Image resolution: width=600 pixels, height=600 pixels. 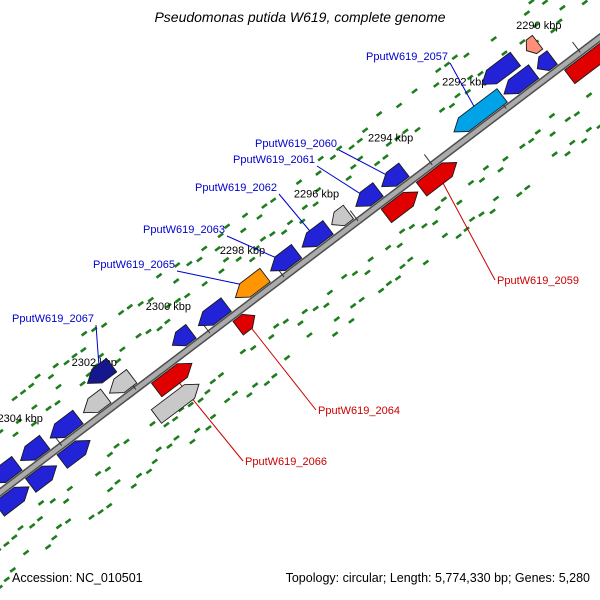 I want to click on gene-arrow-PputW619_2060, so click(x=395, y=175).